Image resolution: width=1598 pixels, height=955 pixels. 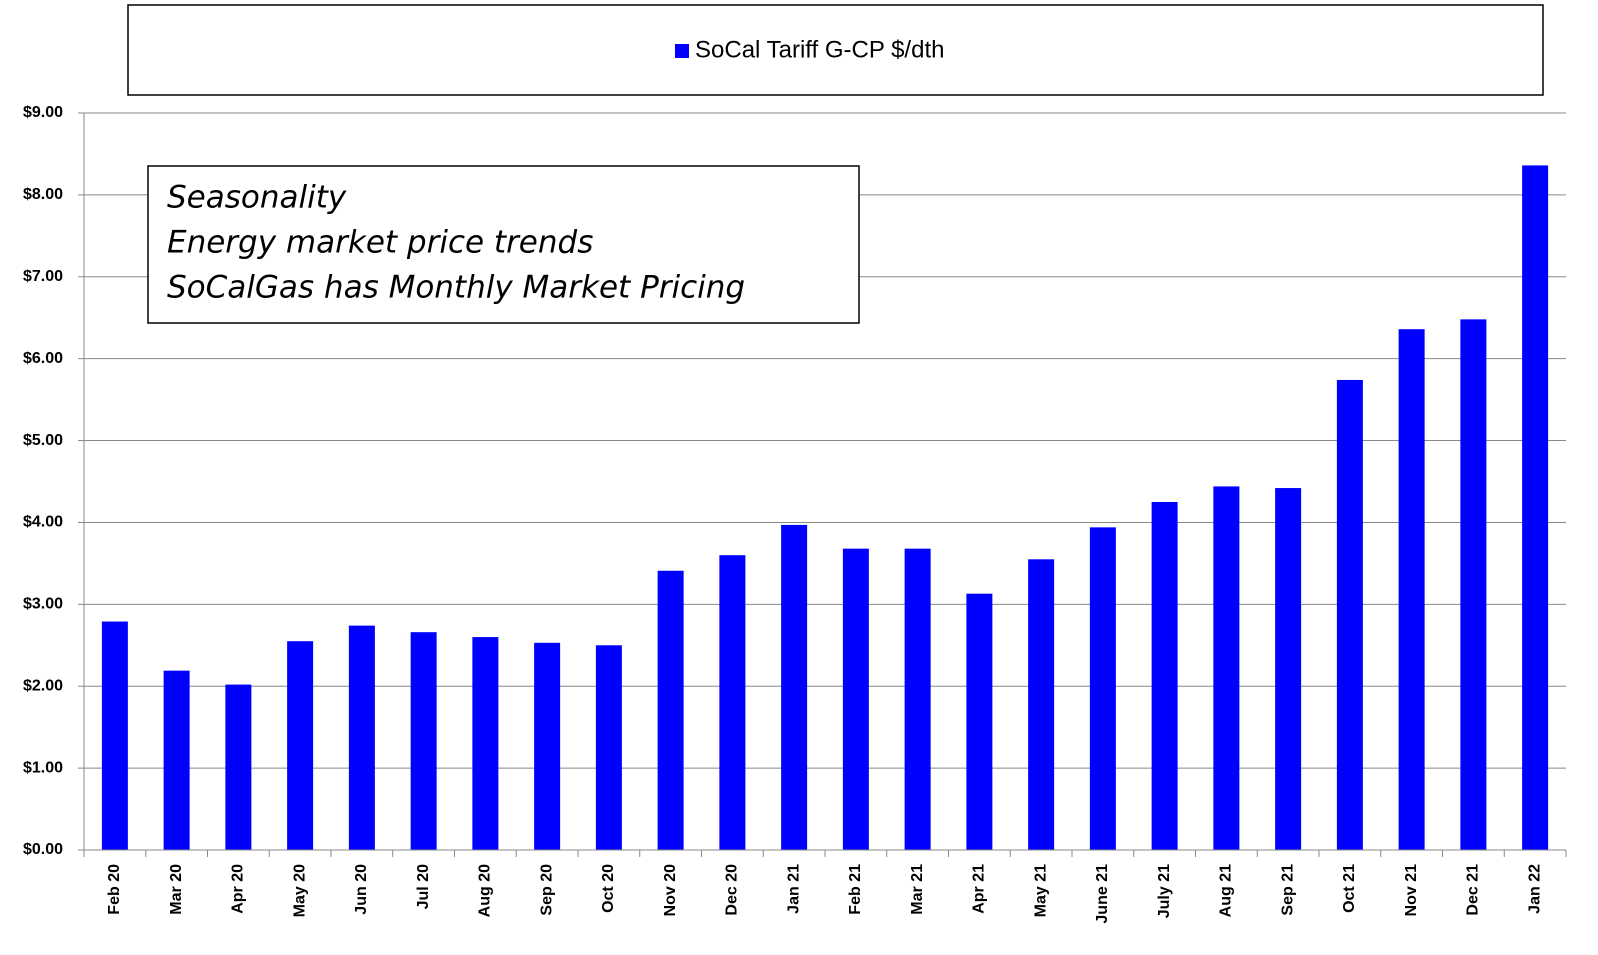 I want to click on y-tick-label: $0.00, so click(x=43, y=849).